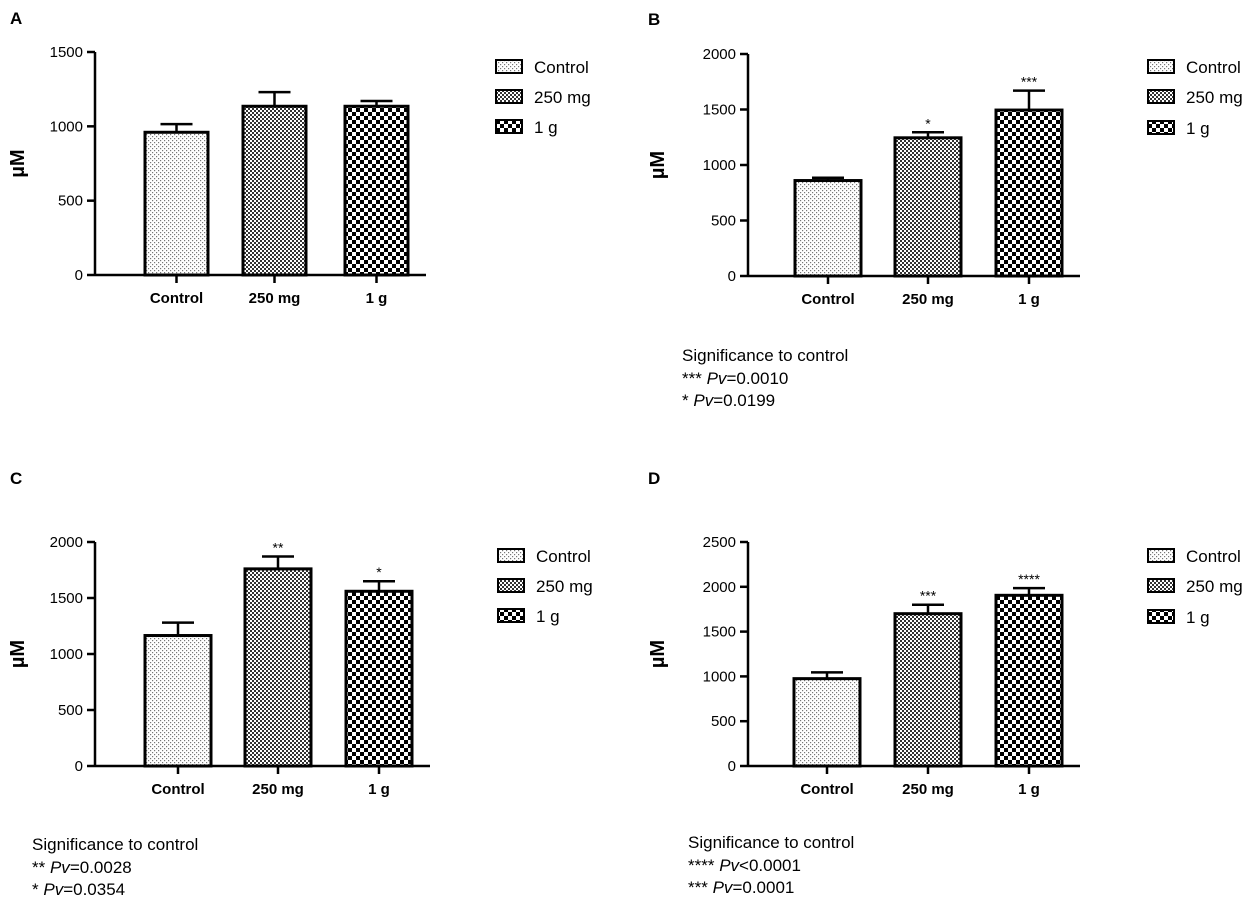 The height and width of the screenshot is (902, 1248). What do you see at coordinates (79, 889) in the screenshot?
I see `notes-line: * Pv=0.0354` at bounding box center [79, 889].